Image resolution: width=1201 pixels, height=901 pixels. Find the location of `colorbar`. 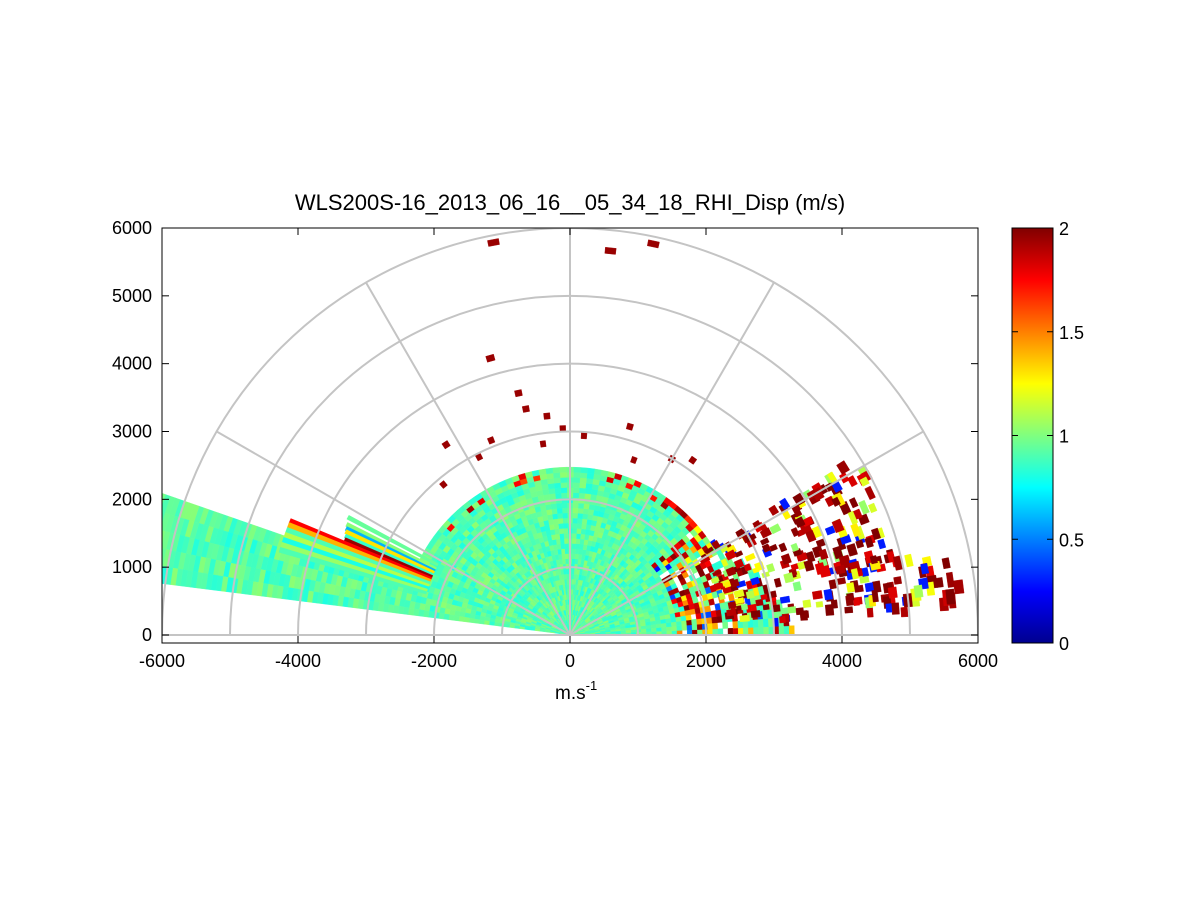

colorbar is located at coordinates (1032, 435).